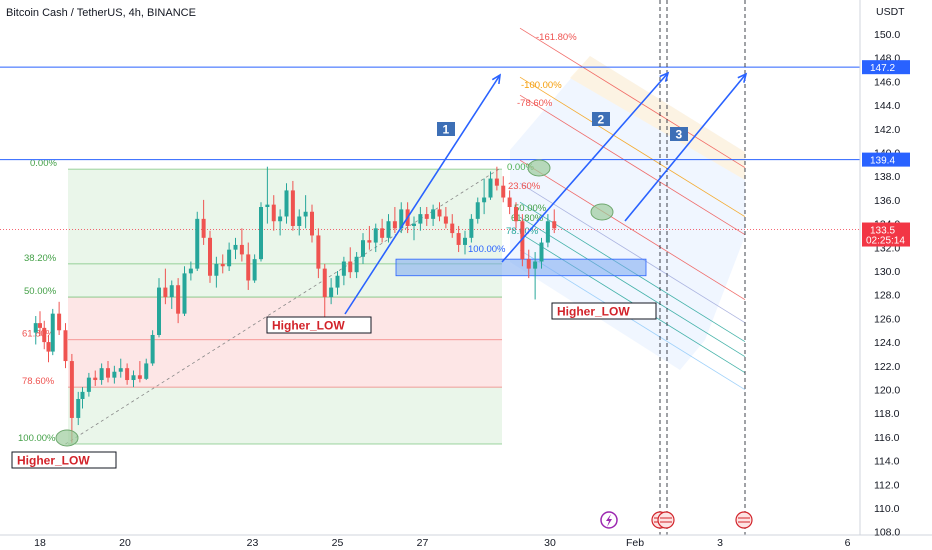  Describe the element at coordinates (887, 509) in the screenshot. I see `y-tick-label: 110.0` at that location.